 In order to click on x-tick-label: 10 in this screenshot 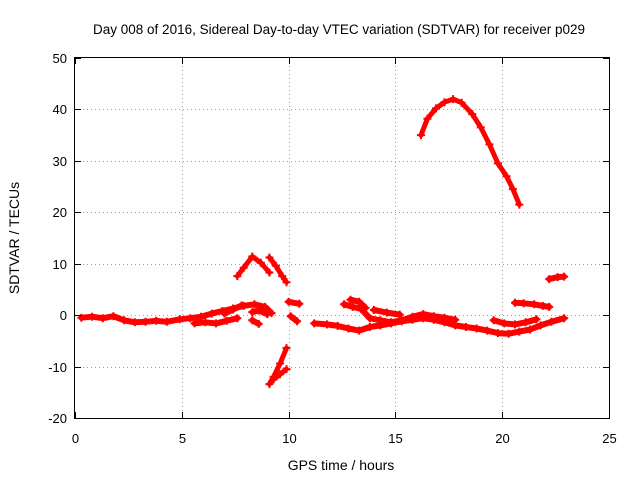, I will do `click(289, 438)`.